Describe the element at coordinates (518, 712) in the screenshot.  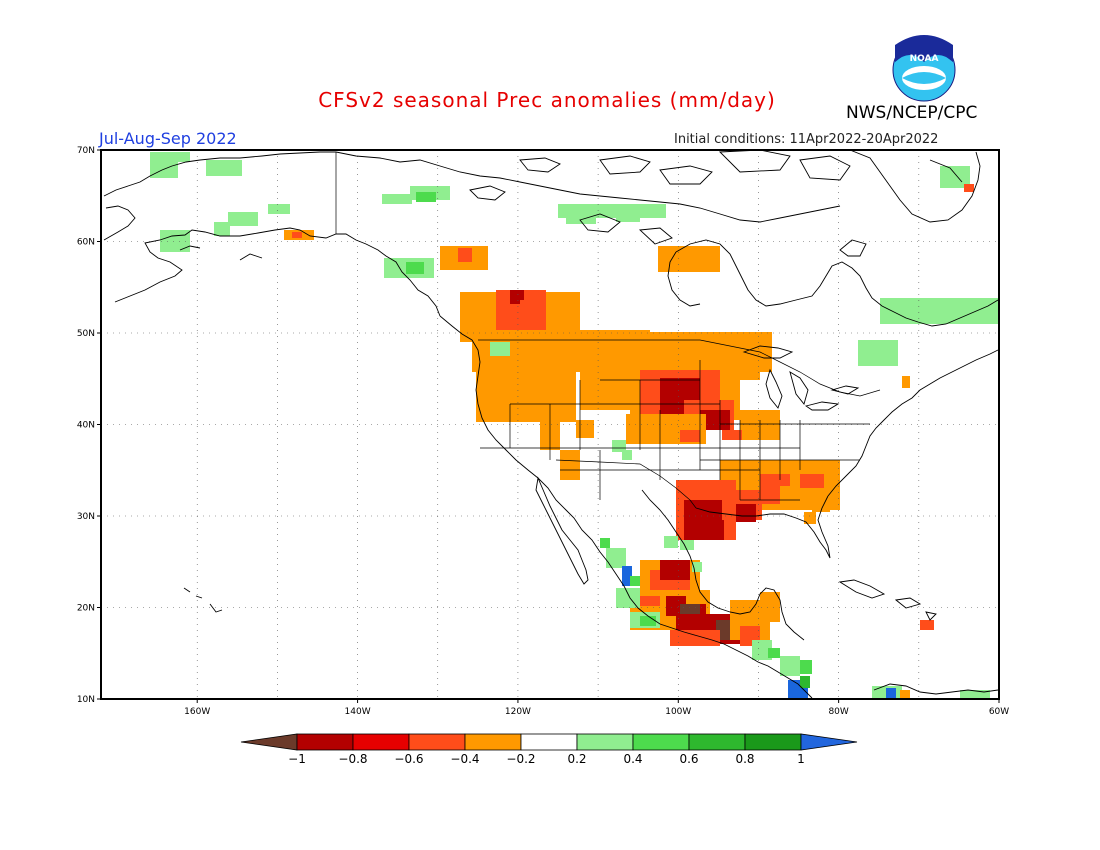
I see `lon-tick-label: 120W` at that location.